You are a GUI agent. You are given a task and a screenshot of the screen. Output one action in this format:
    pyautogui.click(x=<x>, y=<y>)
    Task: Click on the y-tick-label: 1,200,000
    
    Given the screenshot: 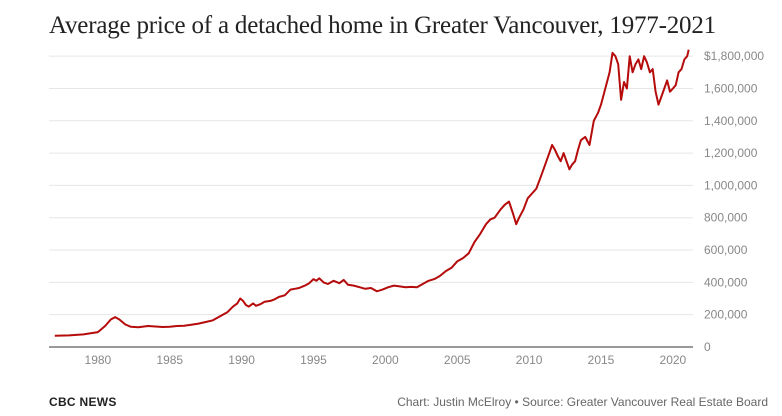 What is the action you would take?
    pyautogui.click(x=731, y=153)
    